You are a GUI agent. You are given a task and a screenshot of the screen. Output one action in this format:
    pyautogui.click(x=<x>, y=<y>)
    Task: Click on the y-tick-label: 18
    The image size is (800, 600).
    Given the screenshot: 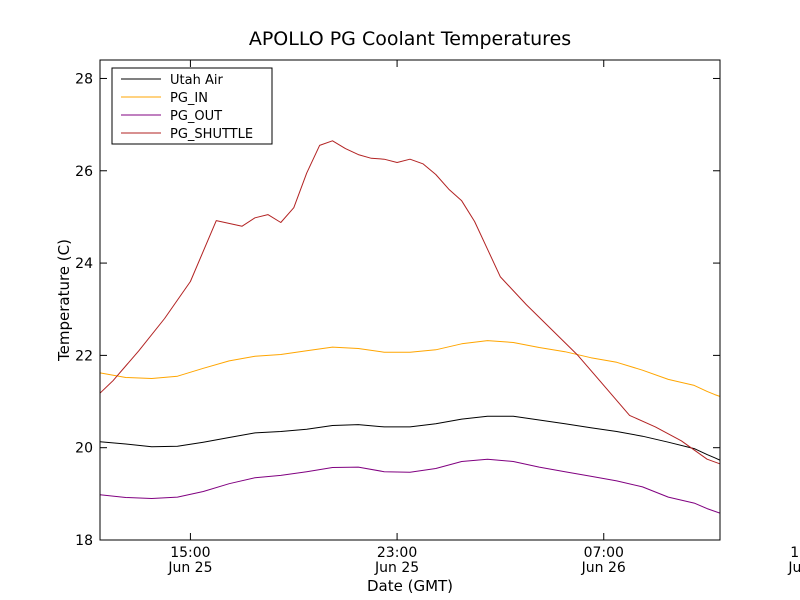 What is the action you would take?
    pyautogui.click(x=84, y=541)
    